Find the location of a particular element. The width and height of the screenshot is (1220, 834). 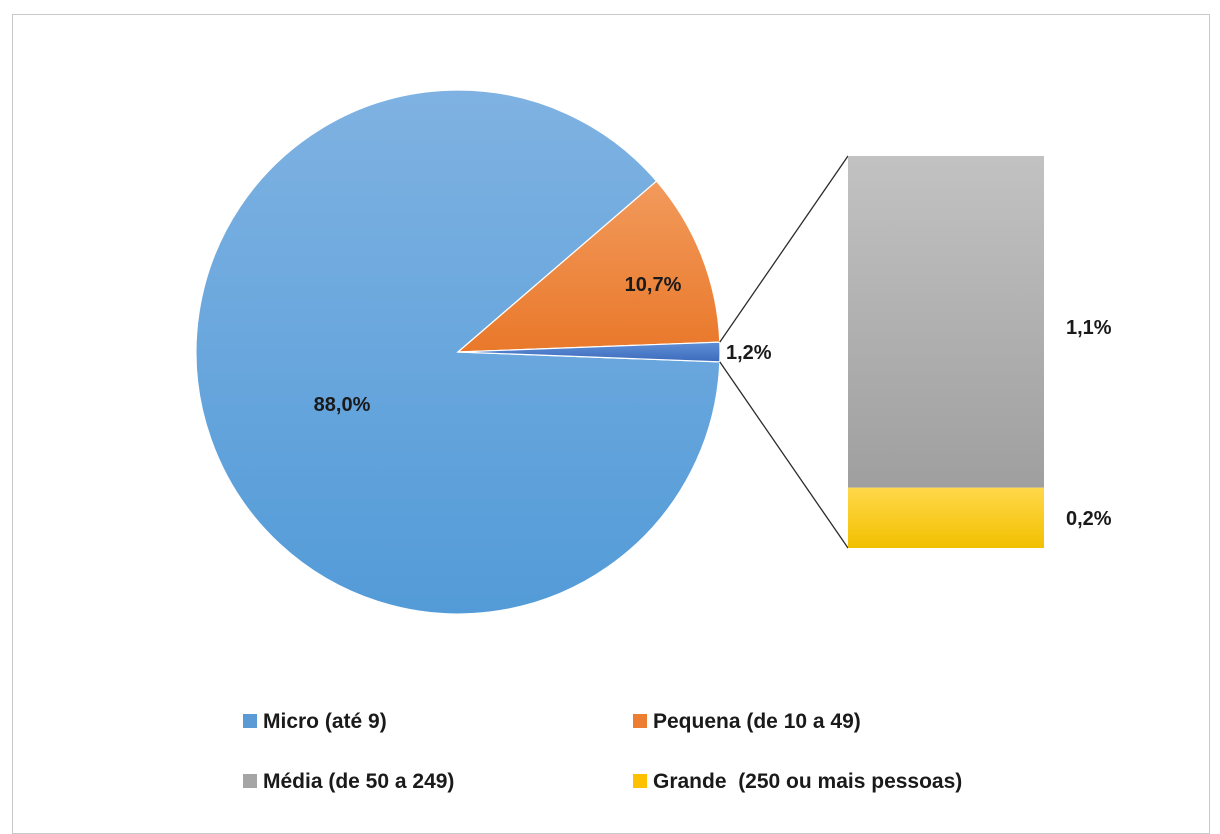

legend-item-media-de-50-a-249: Média (de 50 a 249) is located at coordinates (348, 781).